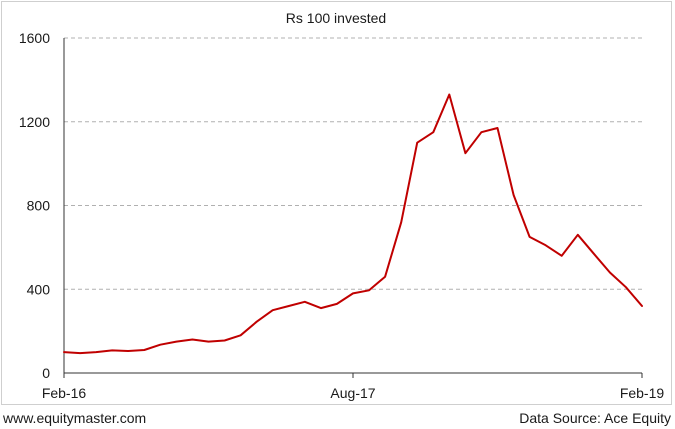 The image size is (675, 429). Describe the element at coordinates (75, 418) in the screenshot. I see `footer-source-site: www.equitymaster.com` at that location.